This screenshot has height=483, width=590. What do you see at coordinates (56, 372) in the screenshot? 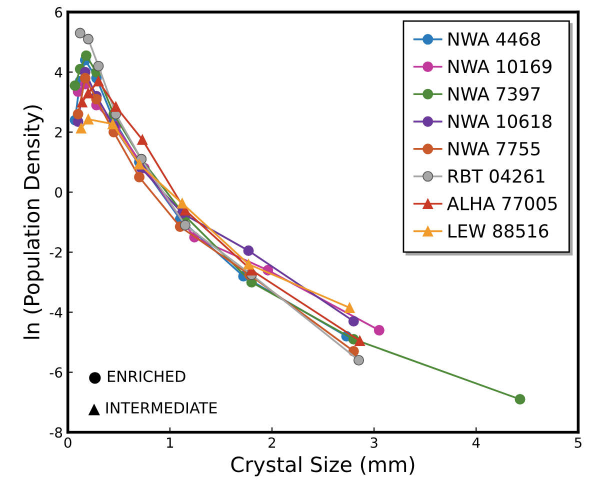
I see `y-tick-label: -6` at bounding box center [56, 372].